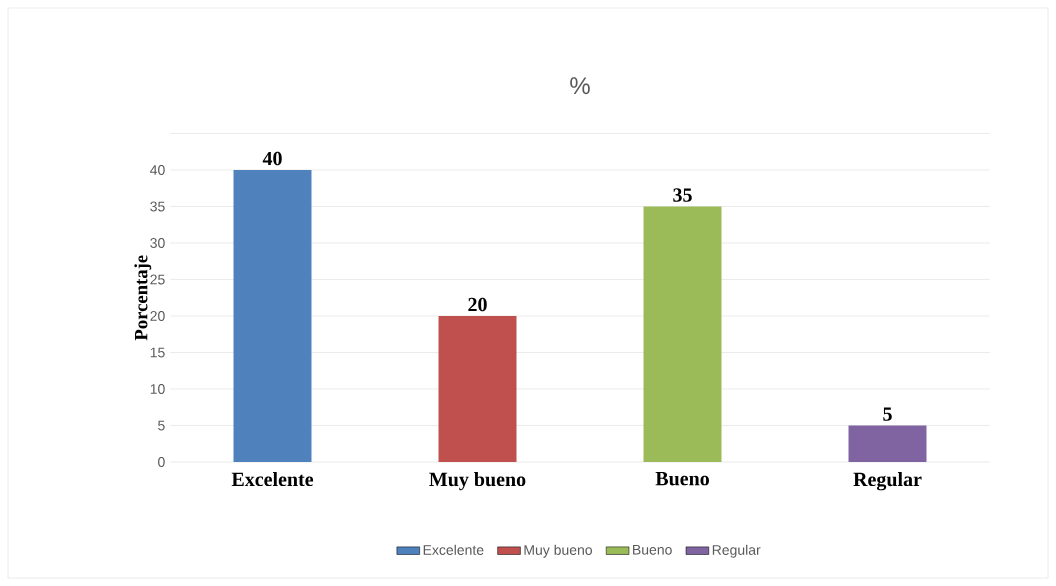 The width and height of the screenshot is (1056, 586). Describe the element at coordinates (272, 158) in the screenshot. I see `data-label: 40` at that location.